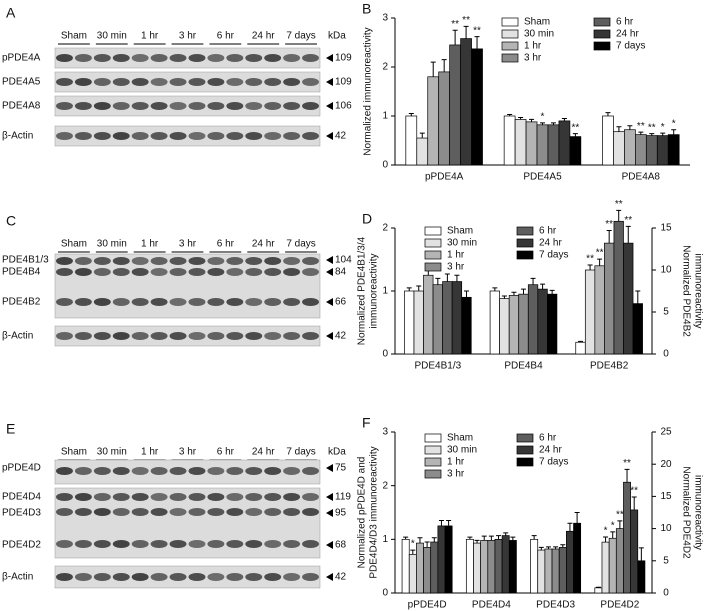  What do you see at coordinates (343, 497) in the screenshot?
I see `kda-value: 119` at bounding box center [343, 497].